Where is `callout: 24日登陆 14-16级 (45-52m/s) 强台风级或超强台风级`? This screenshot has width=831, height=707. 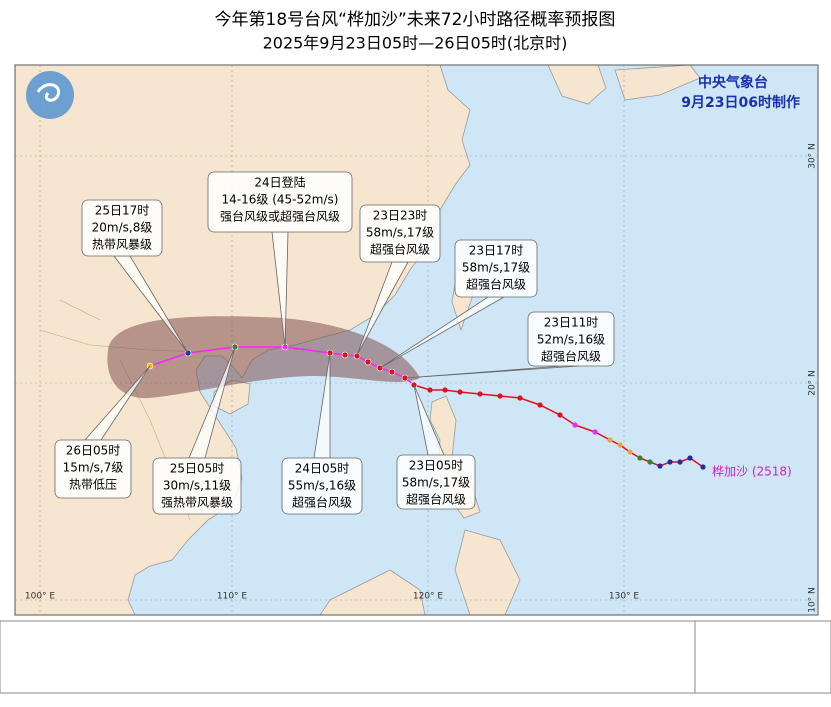 callout: 24日登陆 14-16级 (45-52m/s) 强台风级或超强台风级 is located at coordinates (280, 259).